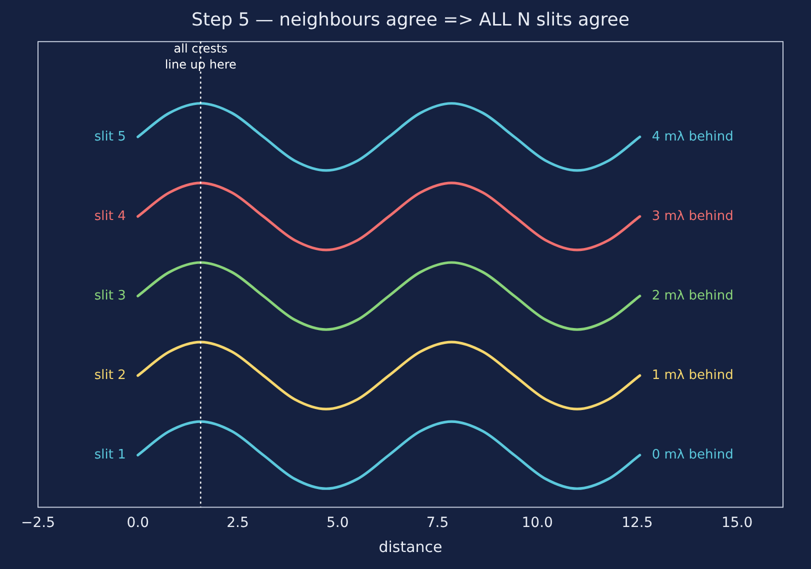 The height and width of the screenshot is (569, 811). I want to click on series-label: slit 2, so click(110, 375).